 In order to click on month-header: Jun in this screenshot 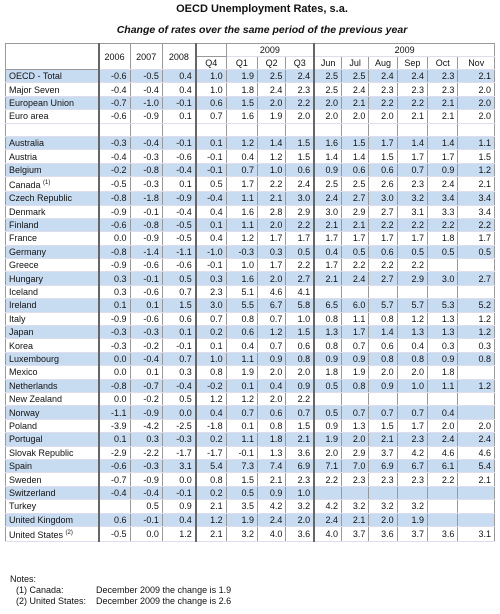, I will do `click(328, 63)`.